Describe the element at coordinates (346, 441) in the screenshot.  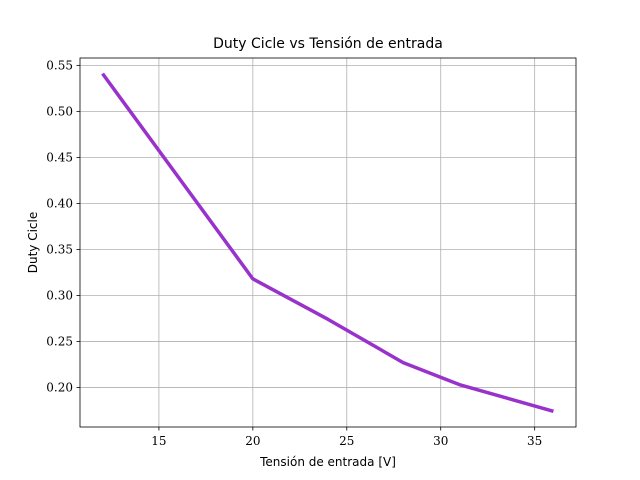
I see `x-tick-label: 25` at that location.